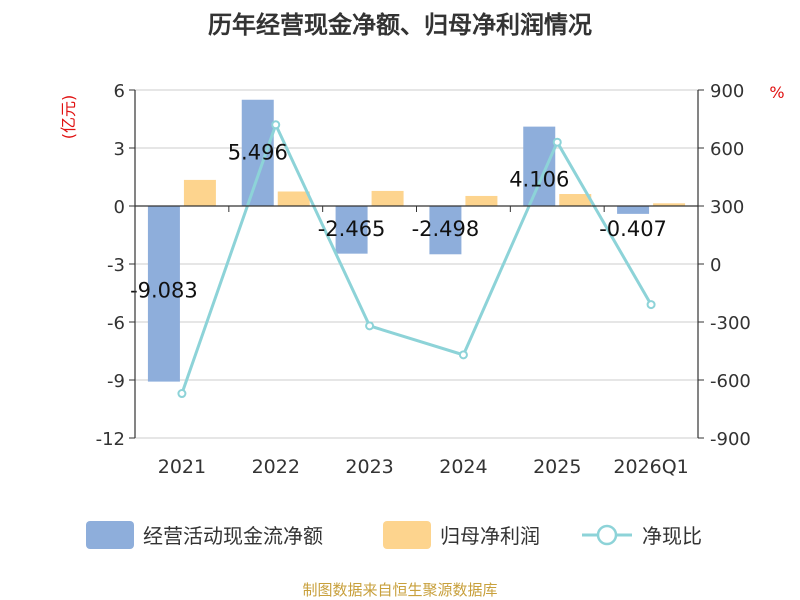 Image resolution: width=800 pixels, height=600 pixels. What do you see at coordinates (730, 381) in the screenshot?
I see `right-tick-label: -600` at bounding box center [730, 381].